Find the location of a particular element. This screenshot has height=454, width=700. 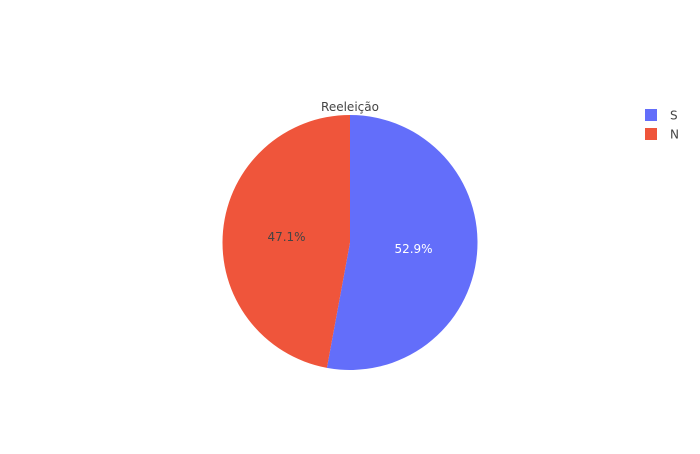

pie-slice-label-n: 47.1% is located at coordinates (286, 237).